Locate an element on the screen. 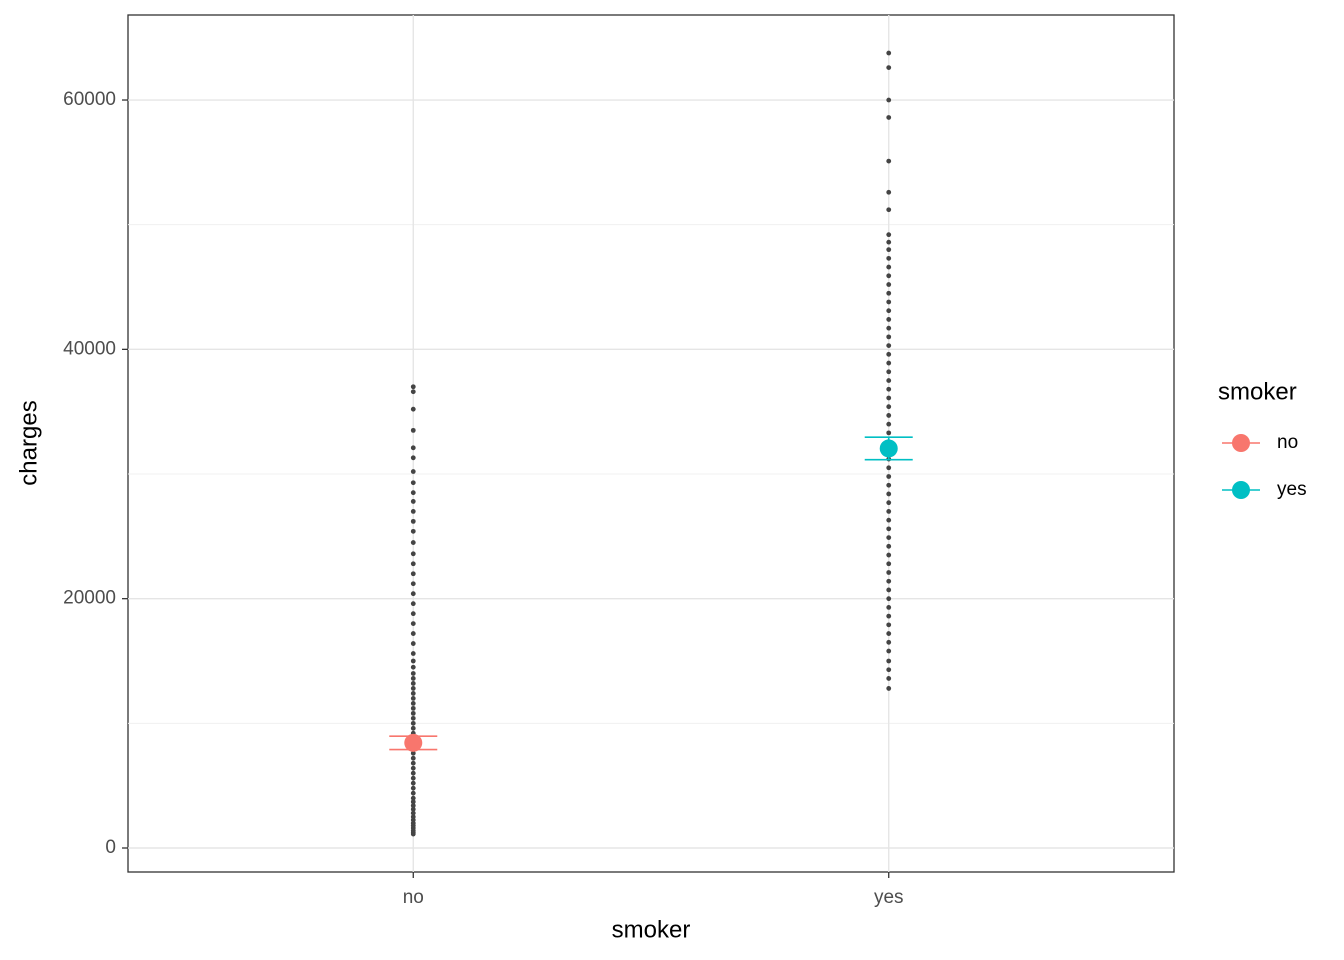 Image resolution: width=1344 pixels, height=960 pixels. x-tick-label: yes is located at coordinates (889, 897).